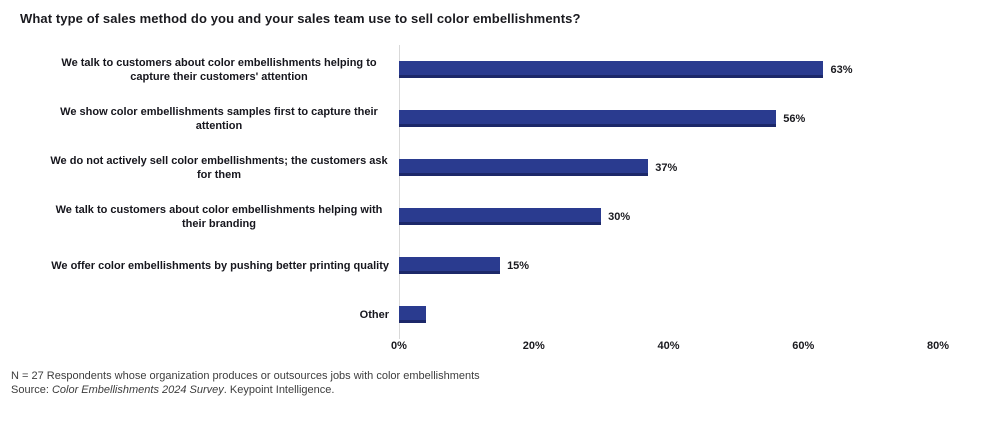  What do you see at coordinates (803, 346) in the screenshot?
I see `x-tick-label: 60%` at bounding box center [803, 346].